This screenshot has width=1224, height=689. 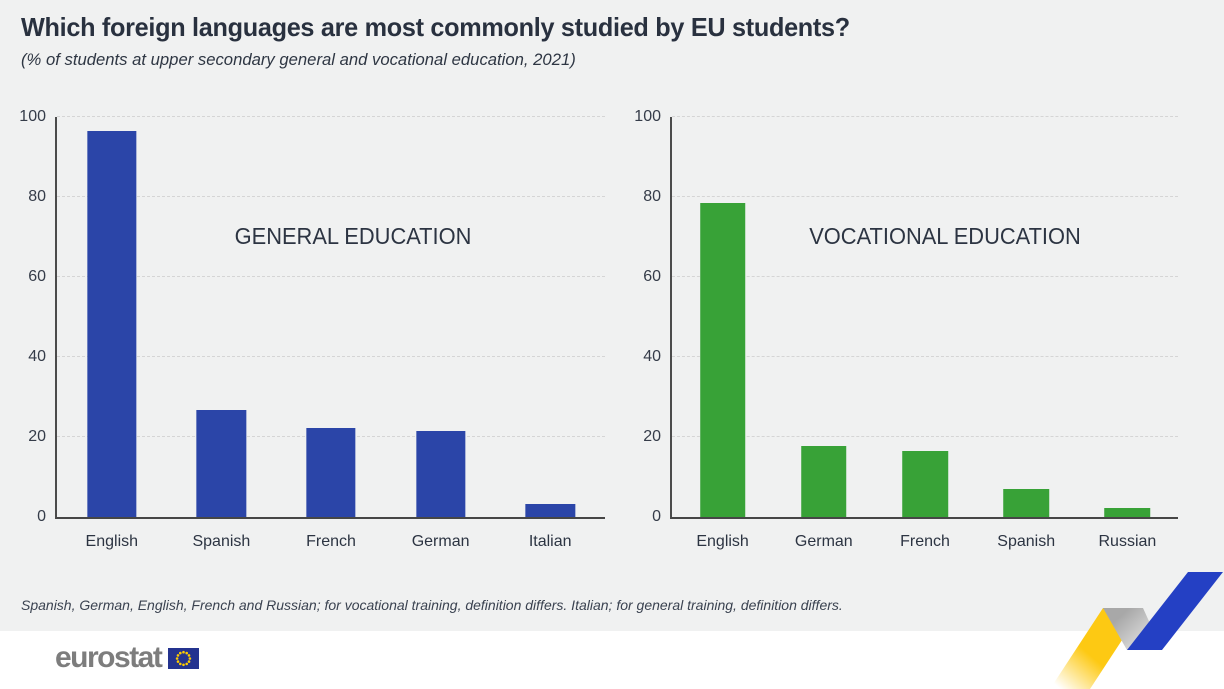 What do you see at coordinates (945, 236) in the screenshot?
I see `chart-title: VOCATIONAL EDUCATION` at bounding box center [945, 236].